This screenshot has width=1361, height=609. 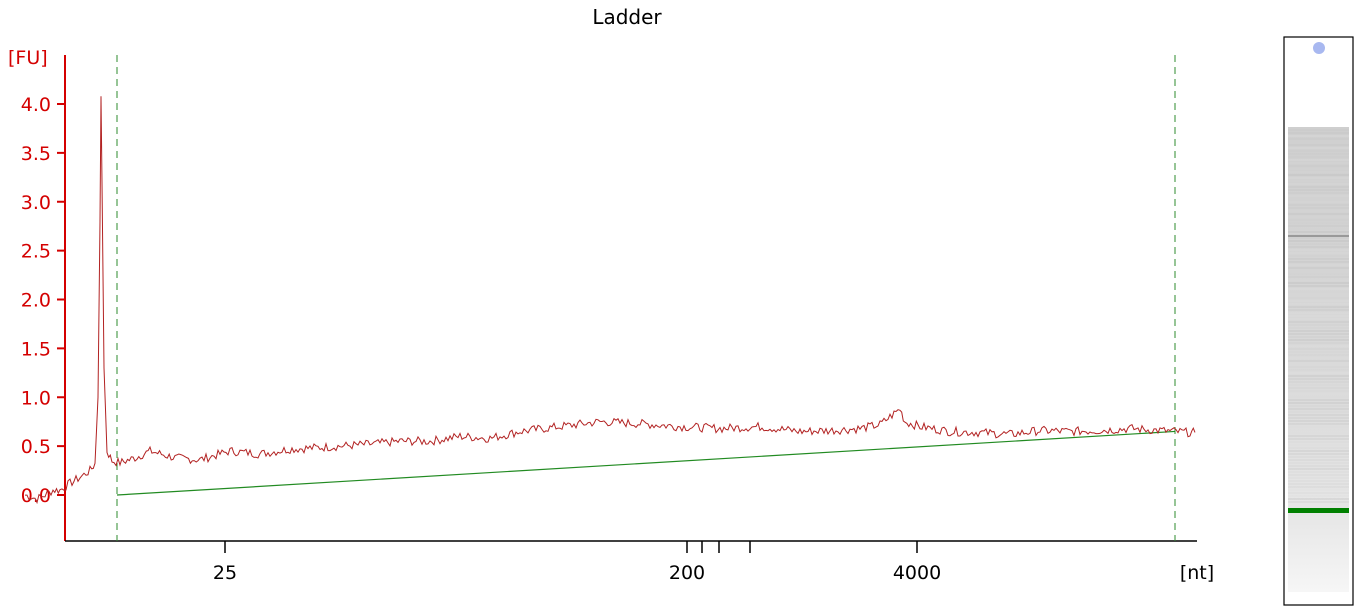 What do you see at coordinates (917, 573) in the screenshot?
I see `x-tick-label: 4000` at bounding box center [917, 573].